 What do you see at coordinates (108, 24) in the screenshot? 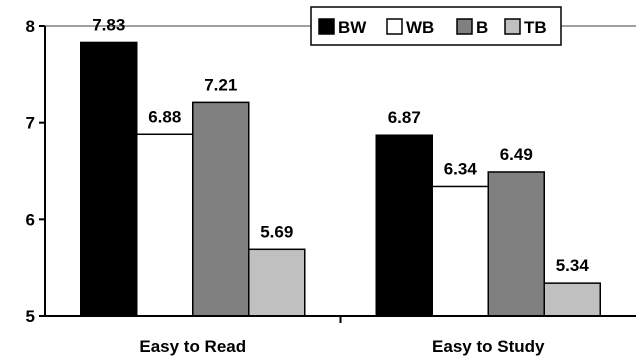
I see `data-label: 7.83` at bounding box center [108, 24].